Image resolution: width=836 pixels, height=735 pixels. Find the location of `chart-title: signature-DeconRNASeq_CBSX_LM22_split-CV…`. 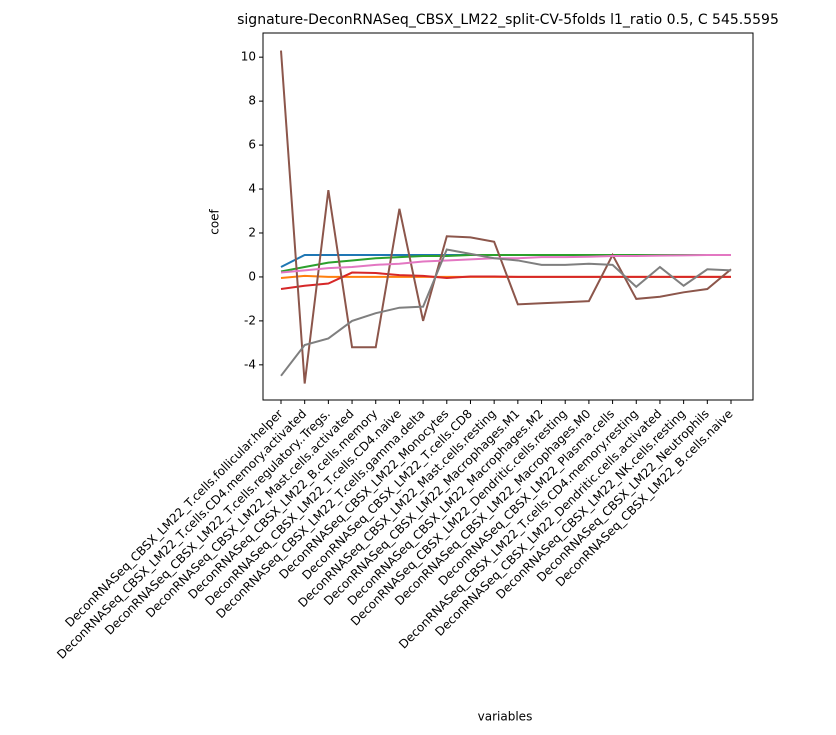

chart-title: signature-DeconRNASeq_CBSX_LM22_split-CV… is located at coordinates (508, 20).